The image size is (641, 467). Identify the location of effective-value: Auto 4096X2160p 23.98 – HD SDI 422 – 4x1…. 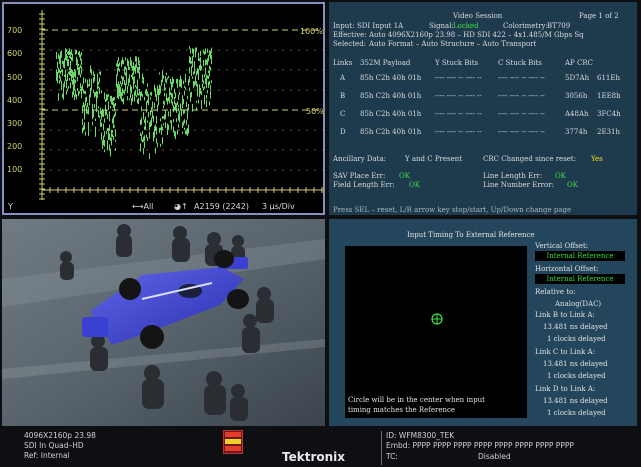
(476, 35).